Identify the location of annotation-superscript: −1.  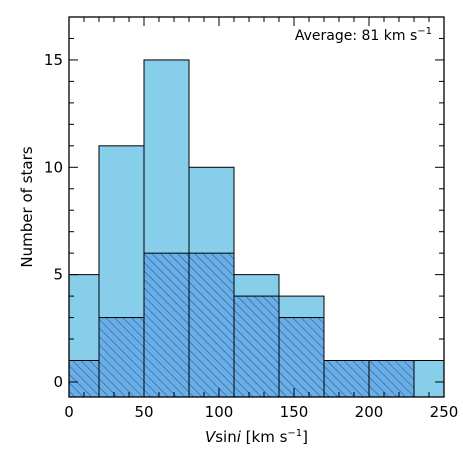
(424, 31).